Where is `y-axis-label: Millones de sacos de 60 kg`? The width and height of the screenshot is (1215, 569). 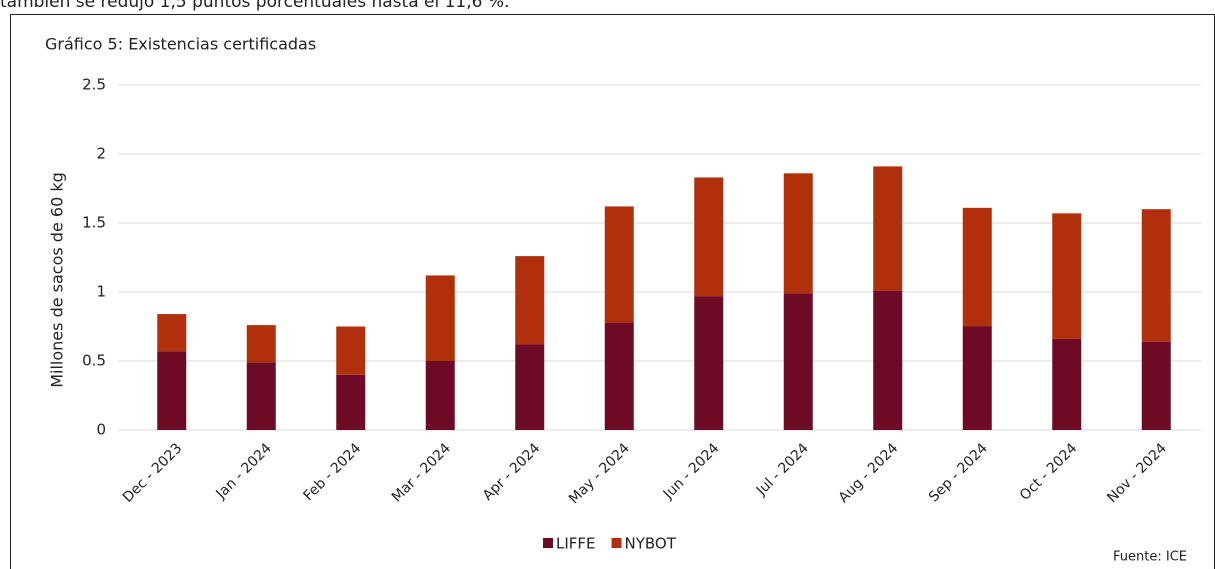
y-axis-label: Millones de sacos de 60 kg is located at coordinates (57, 280).